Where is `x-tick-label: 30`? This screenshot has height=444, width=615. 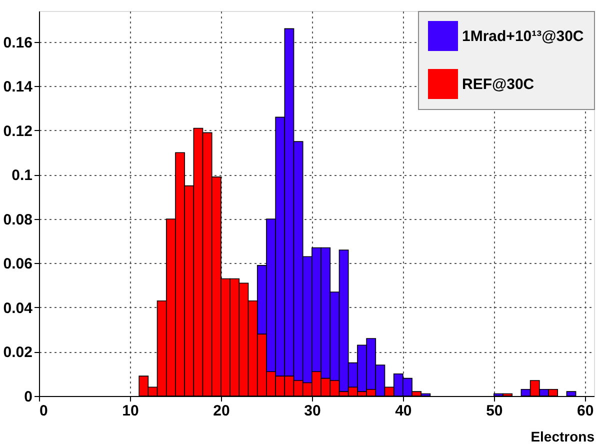
x-tick-label: 30 is located at coordinates (312, 411).